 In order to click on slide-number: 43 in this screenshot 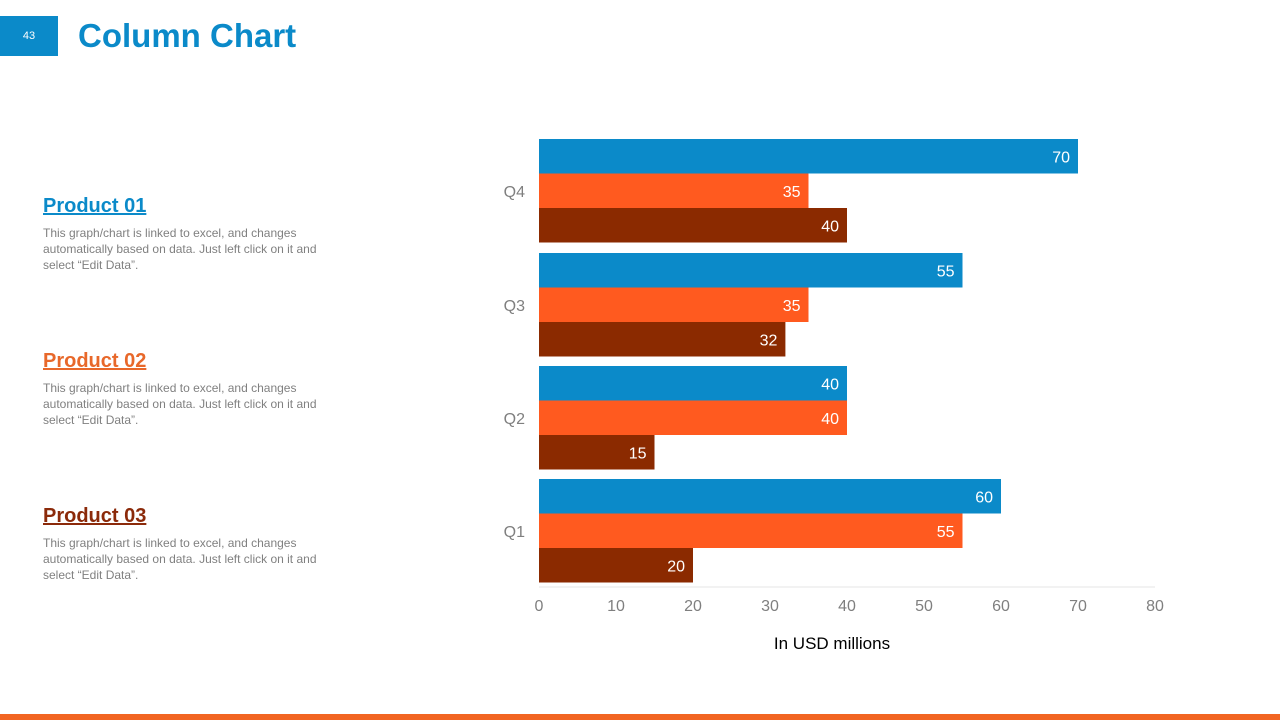, I will do `click(29, 36)`.